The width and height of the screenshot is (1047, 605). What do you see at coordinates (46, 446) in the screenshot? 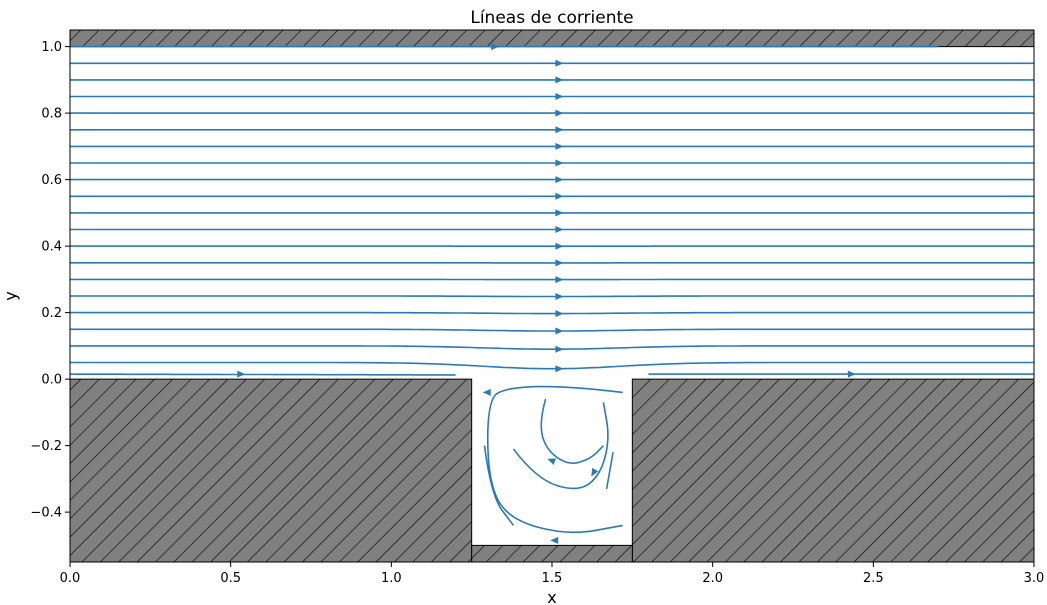
I see `y-tick-label-1: −0.2` at bounding box center [46, 446].